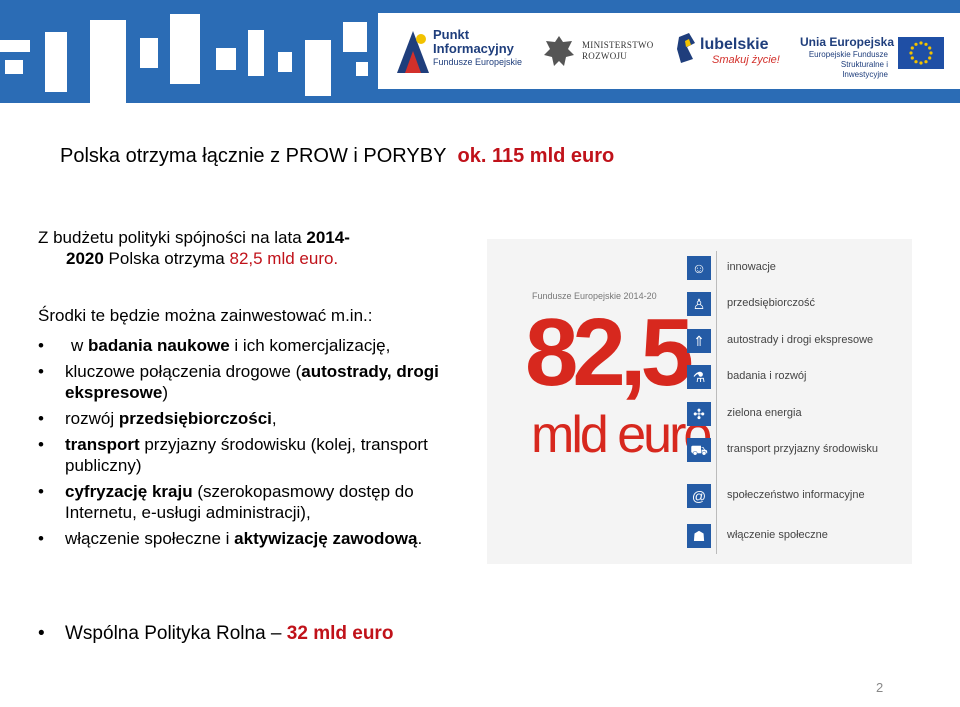 Image resolution: width=960 pixels, height=707 pixels. I want to click on infographic-item-label: transport przyjazny środowisku, so click(803, 449).